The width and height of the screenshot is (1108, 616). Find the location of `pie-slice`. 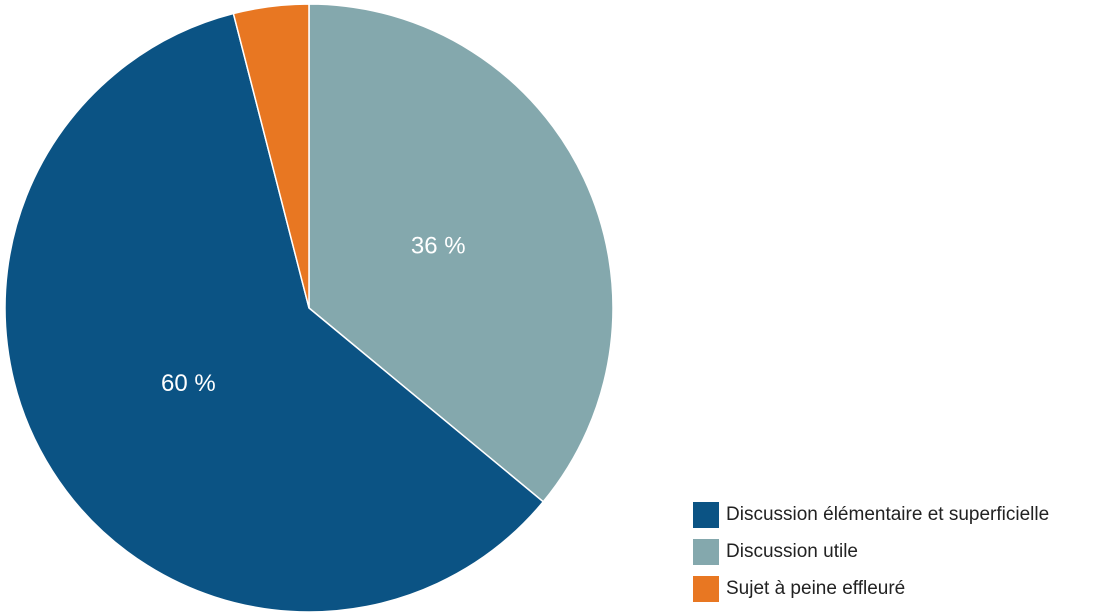

pie-slice is located at coordinates (271, 156).